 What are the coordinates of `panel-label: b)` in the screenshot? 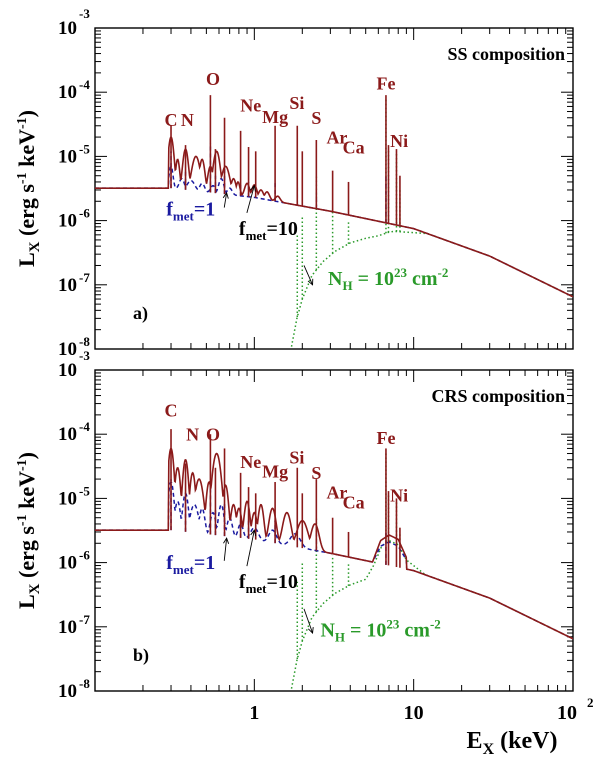 It's located at (141, 655).